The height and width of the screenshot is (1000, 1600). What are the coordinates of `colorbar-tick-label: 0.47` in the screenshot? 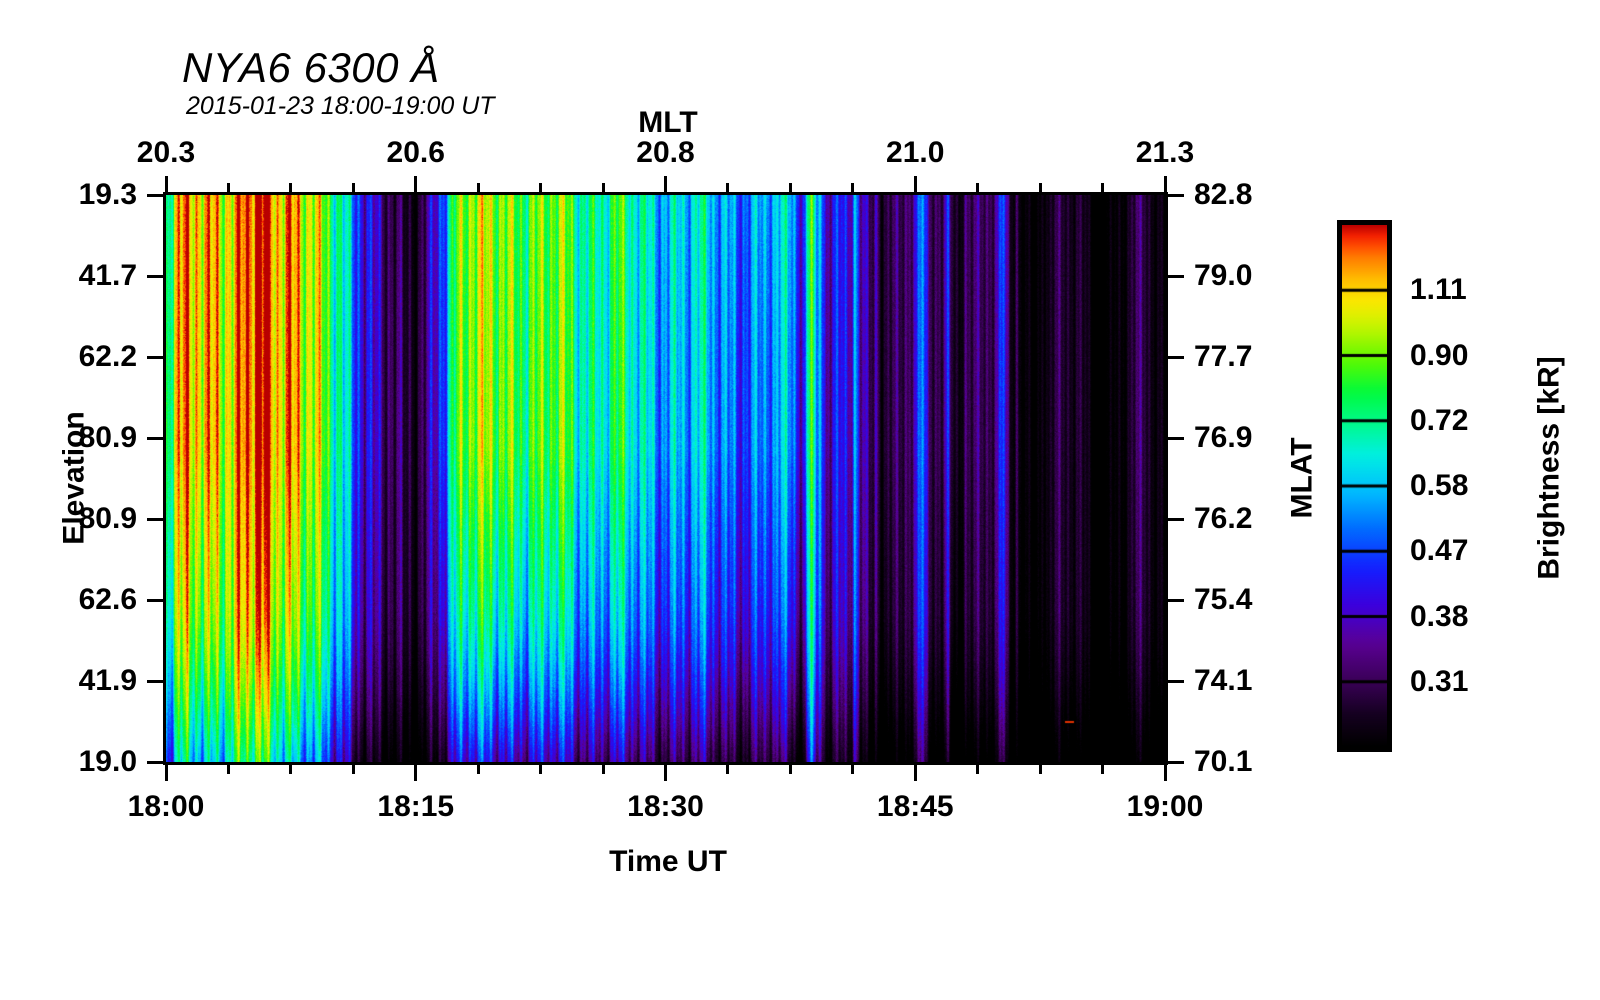 It's located at (1439, 551).